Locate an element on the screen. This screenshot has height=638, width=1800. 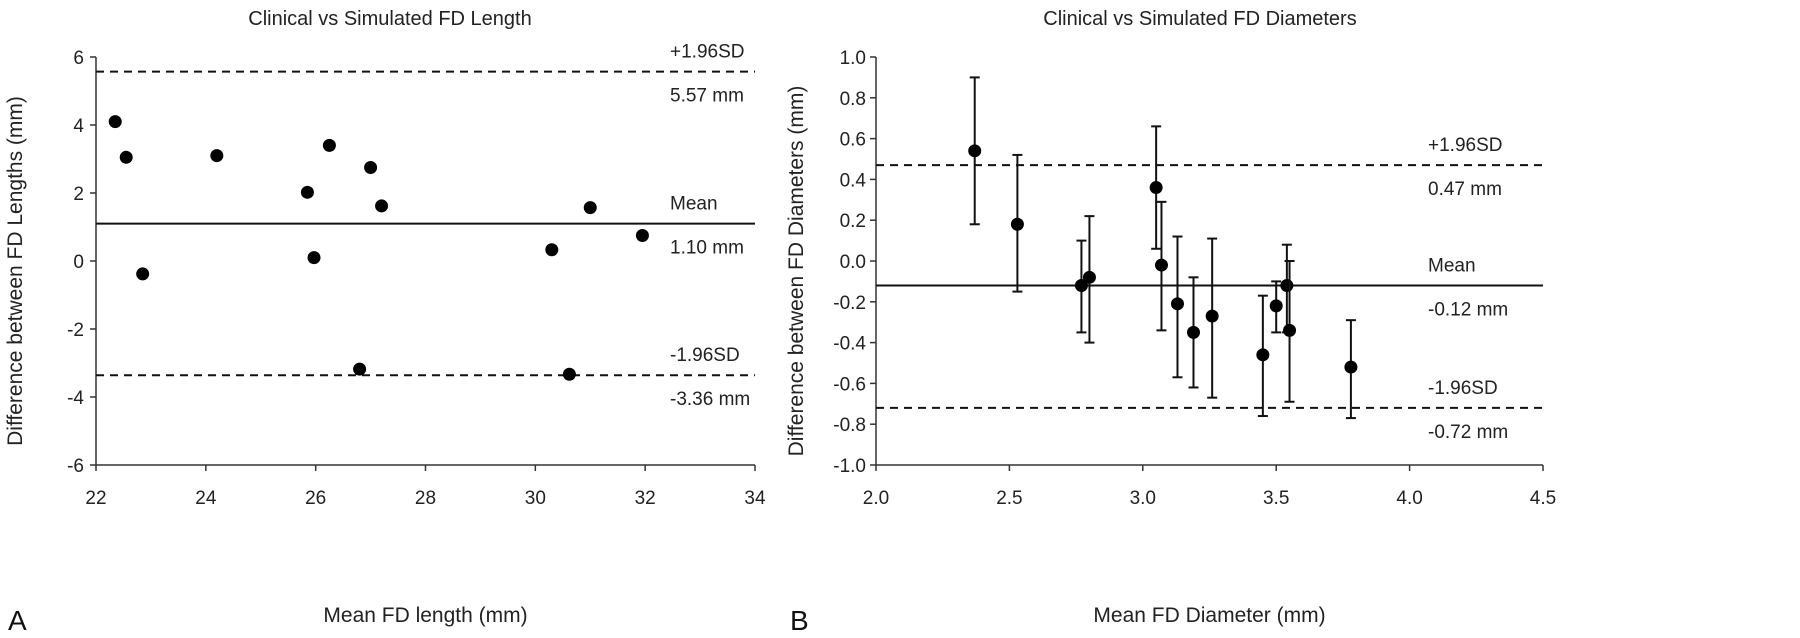
y-tick-label: 2 is located at coordinates (78, 194).